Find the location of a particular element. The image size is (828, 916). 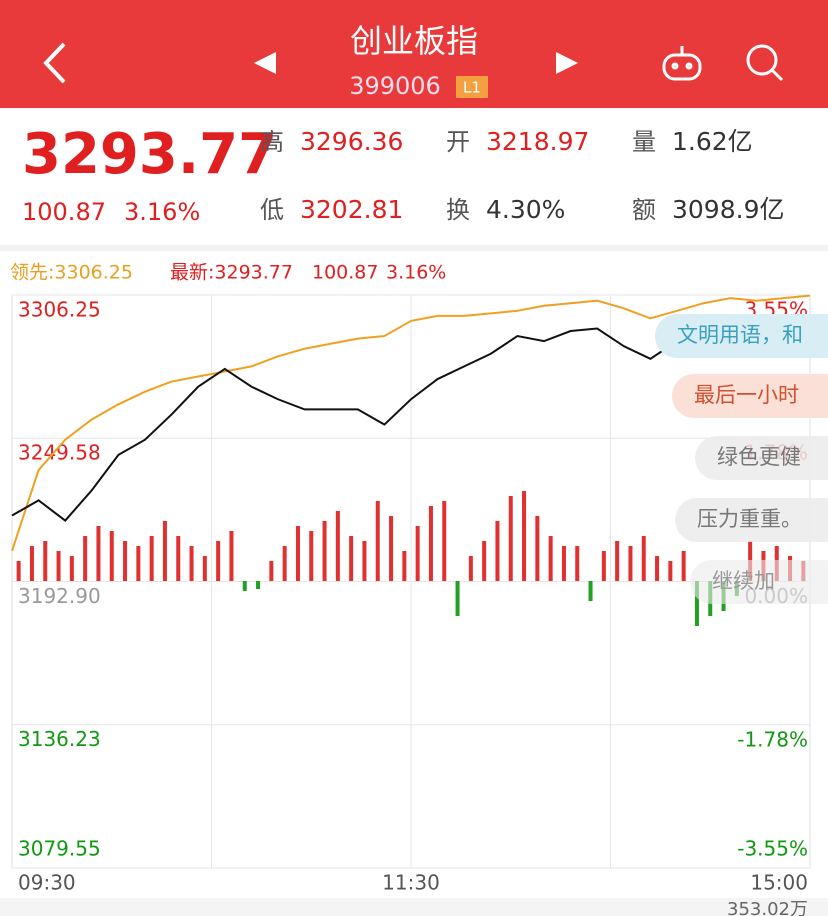

y-tick-label: 3192.90 is located at coordinates (59, 596).